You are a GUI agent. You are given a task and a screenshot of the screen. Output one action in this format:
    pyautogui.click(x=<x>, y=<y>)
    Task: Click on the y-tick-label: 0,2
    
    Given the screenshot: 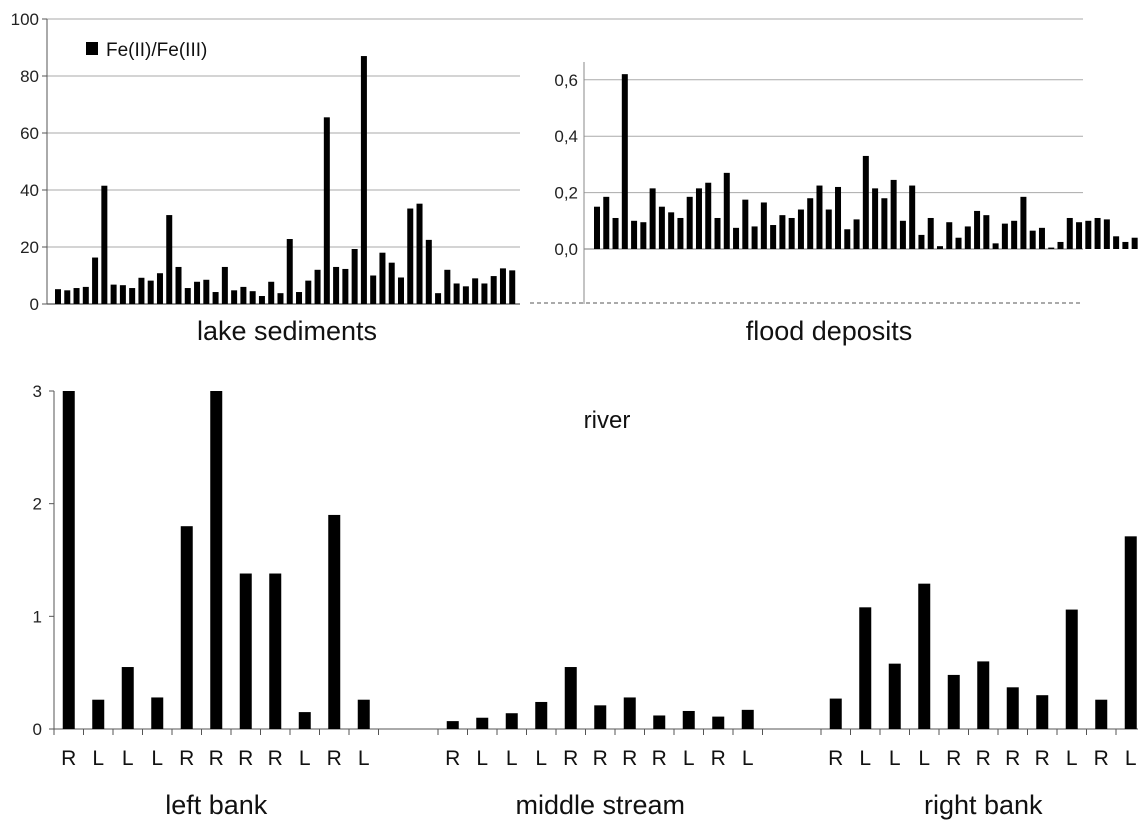 What is the action you would take?
    pyautogui.click(x=566, y=193)
    